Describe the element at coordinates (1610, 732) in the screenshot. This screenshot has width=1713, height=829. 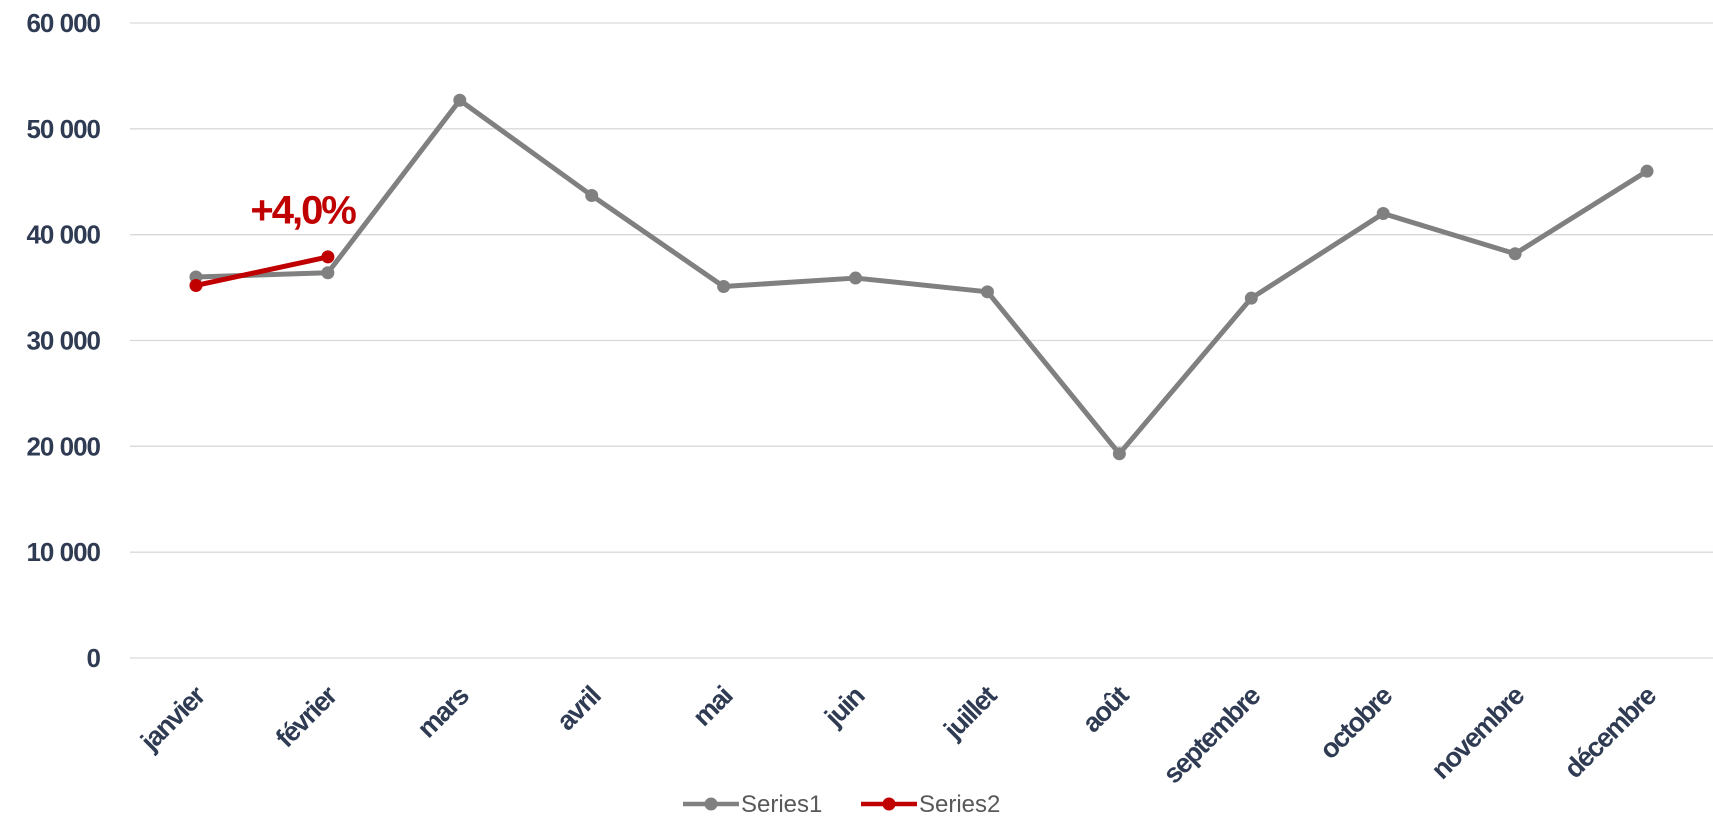
I see `x-tick-label: décembre` at that location.